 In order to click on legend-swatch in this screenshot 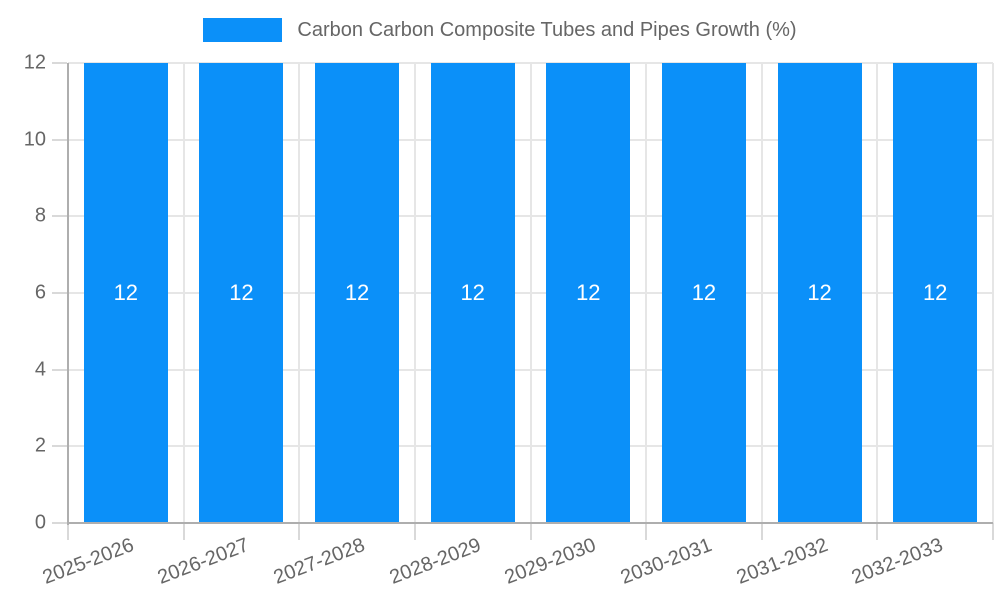, I will do `click(243, 30)`.